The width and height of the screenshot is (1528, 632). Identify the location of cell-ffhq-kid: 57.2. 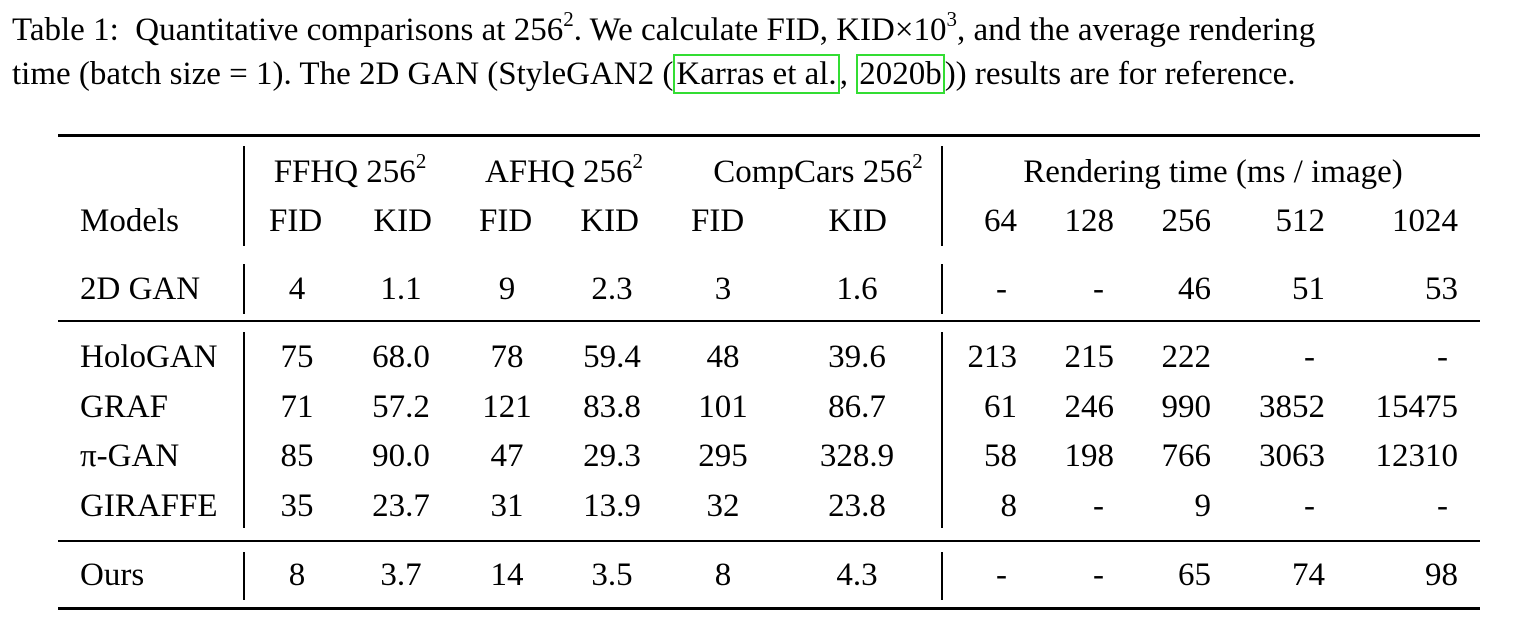
(401, 407).